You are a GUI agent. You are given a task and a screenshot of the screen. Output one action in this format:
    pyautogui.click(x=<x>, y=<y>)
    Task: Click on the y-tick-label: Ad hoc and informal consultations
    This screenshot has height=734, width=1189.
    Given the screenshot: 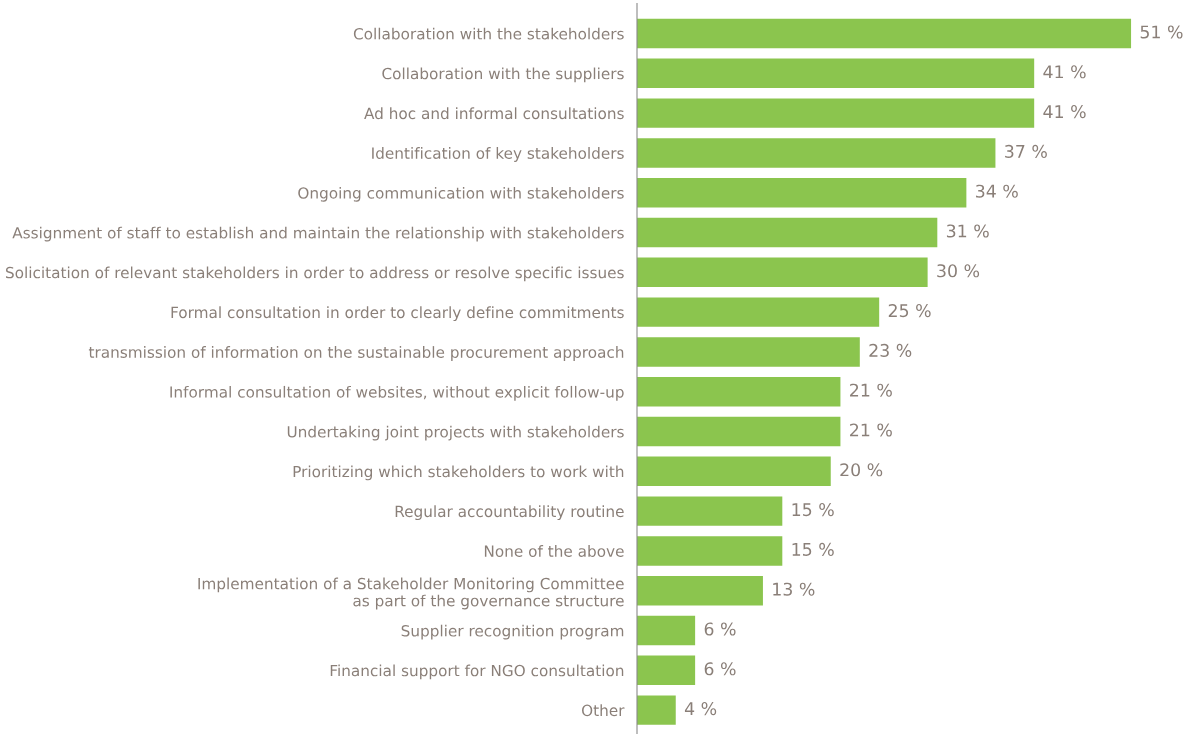 What is the action you would take?
    pyautogui.click(x=494, y=113)
    